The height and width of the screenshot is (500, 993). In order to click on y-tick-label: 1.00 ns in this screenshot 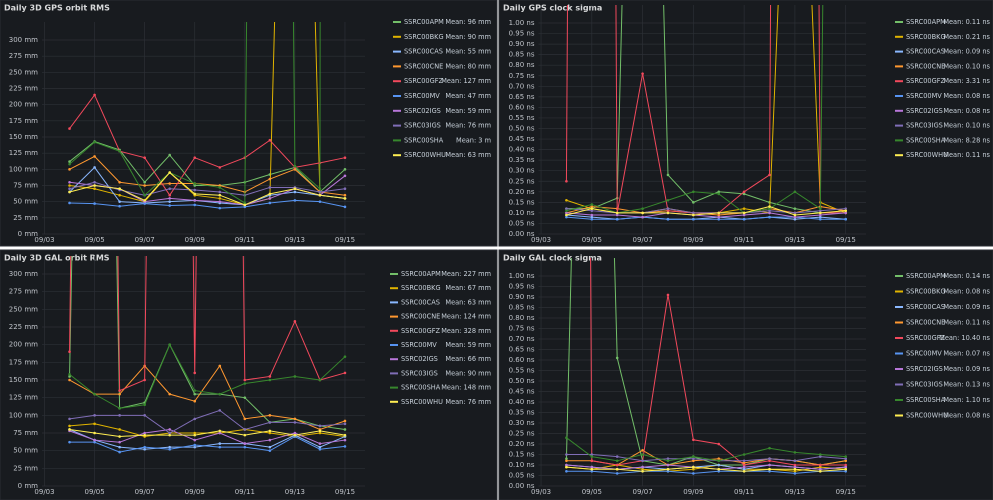, I will do `click(522, 276)`.